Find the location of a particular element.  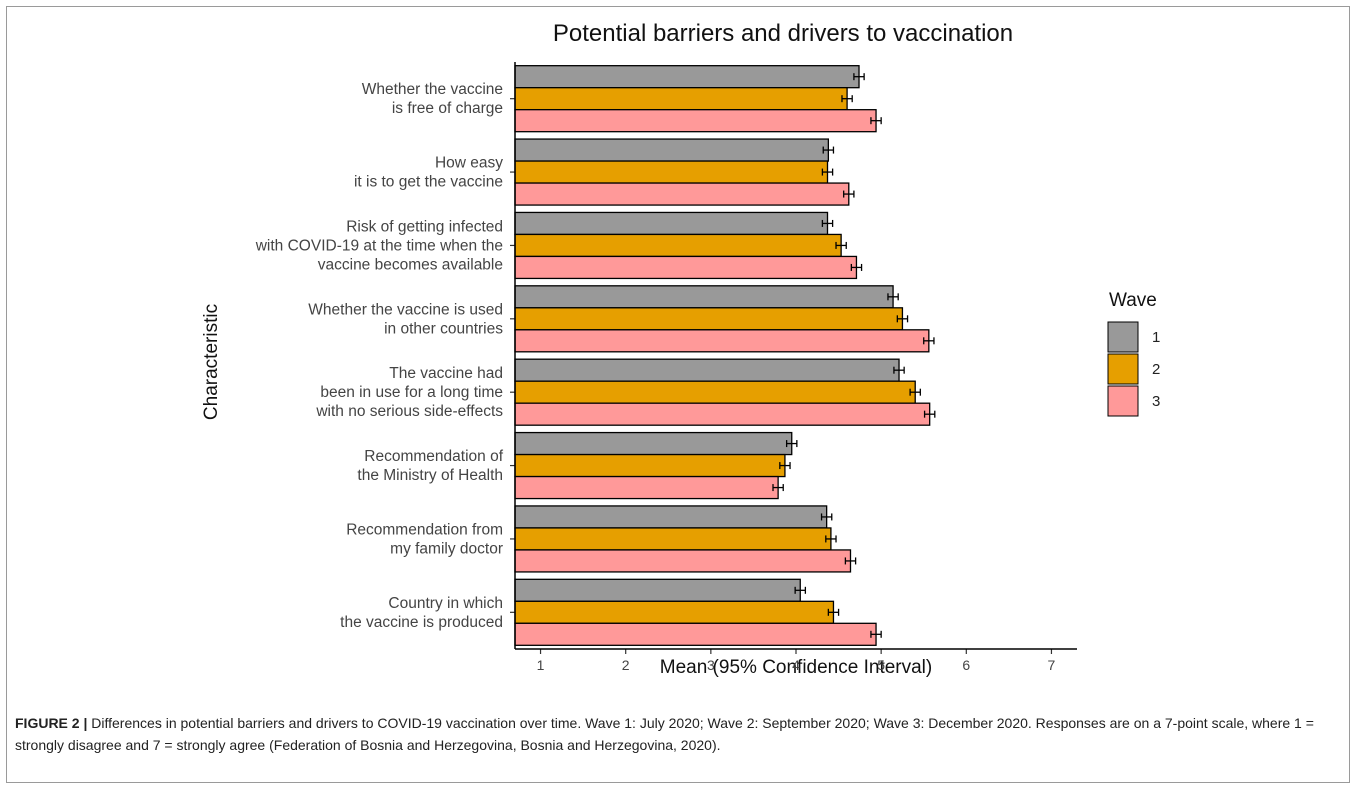

y-tick-label: Recommendation from is located at coordinates (424, 529).